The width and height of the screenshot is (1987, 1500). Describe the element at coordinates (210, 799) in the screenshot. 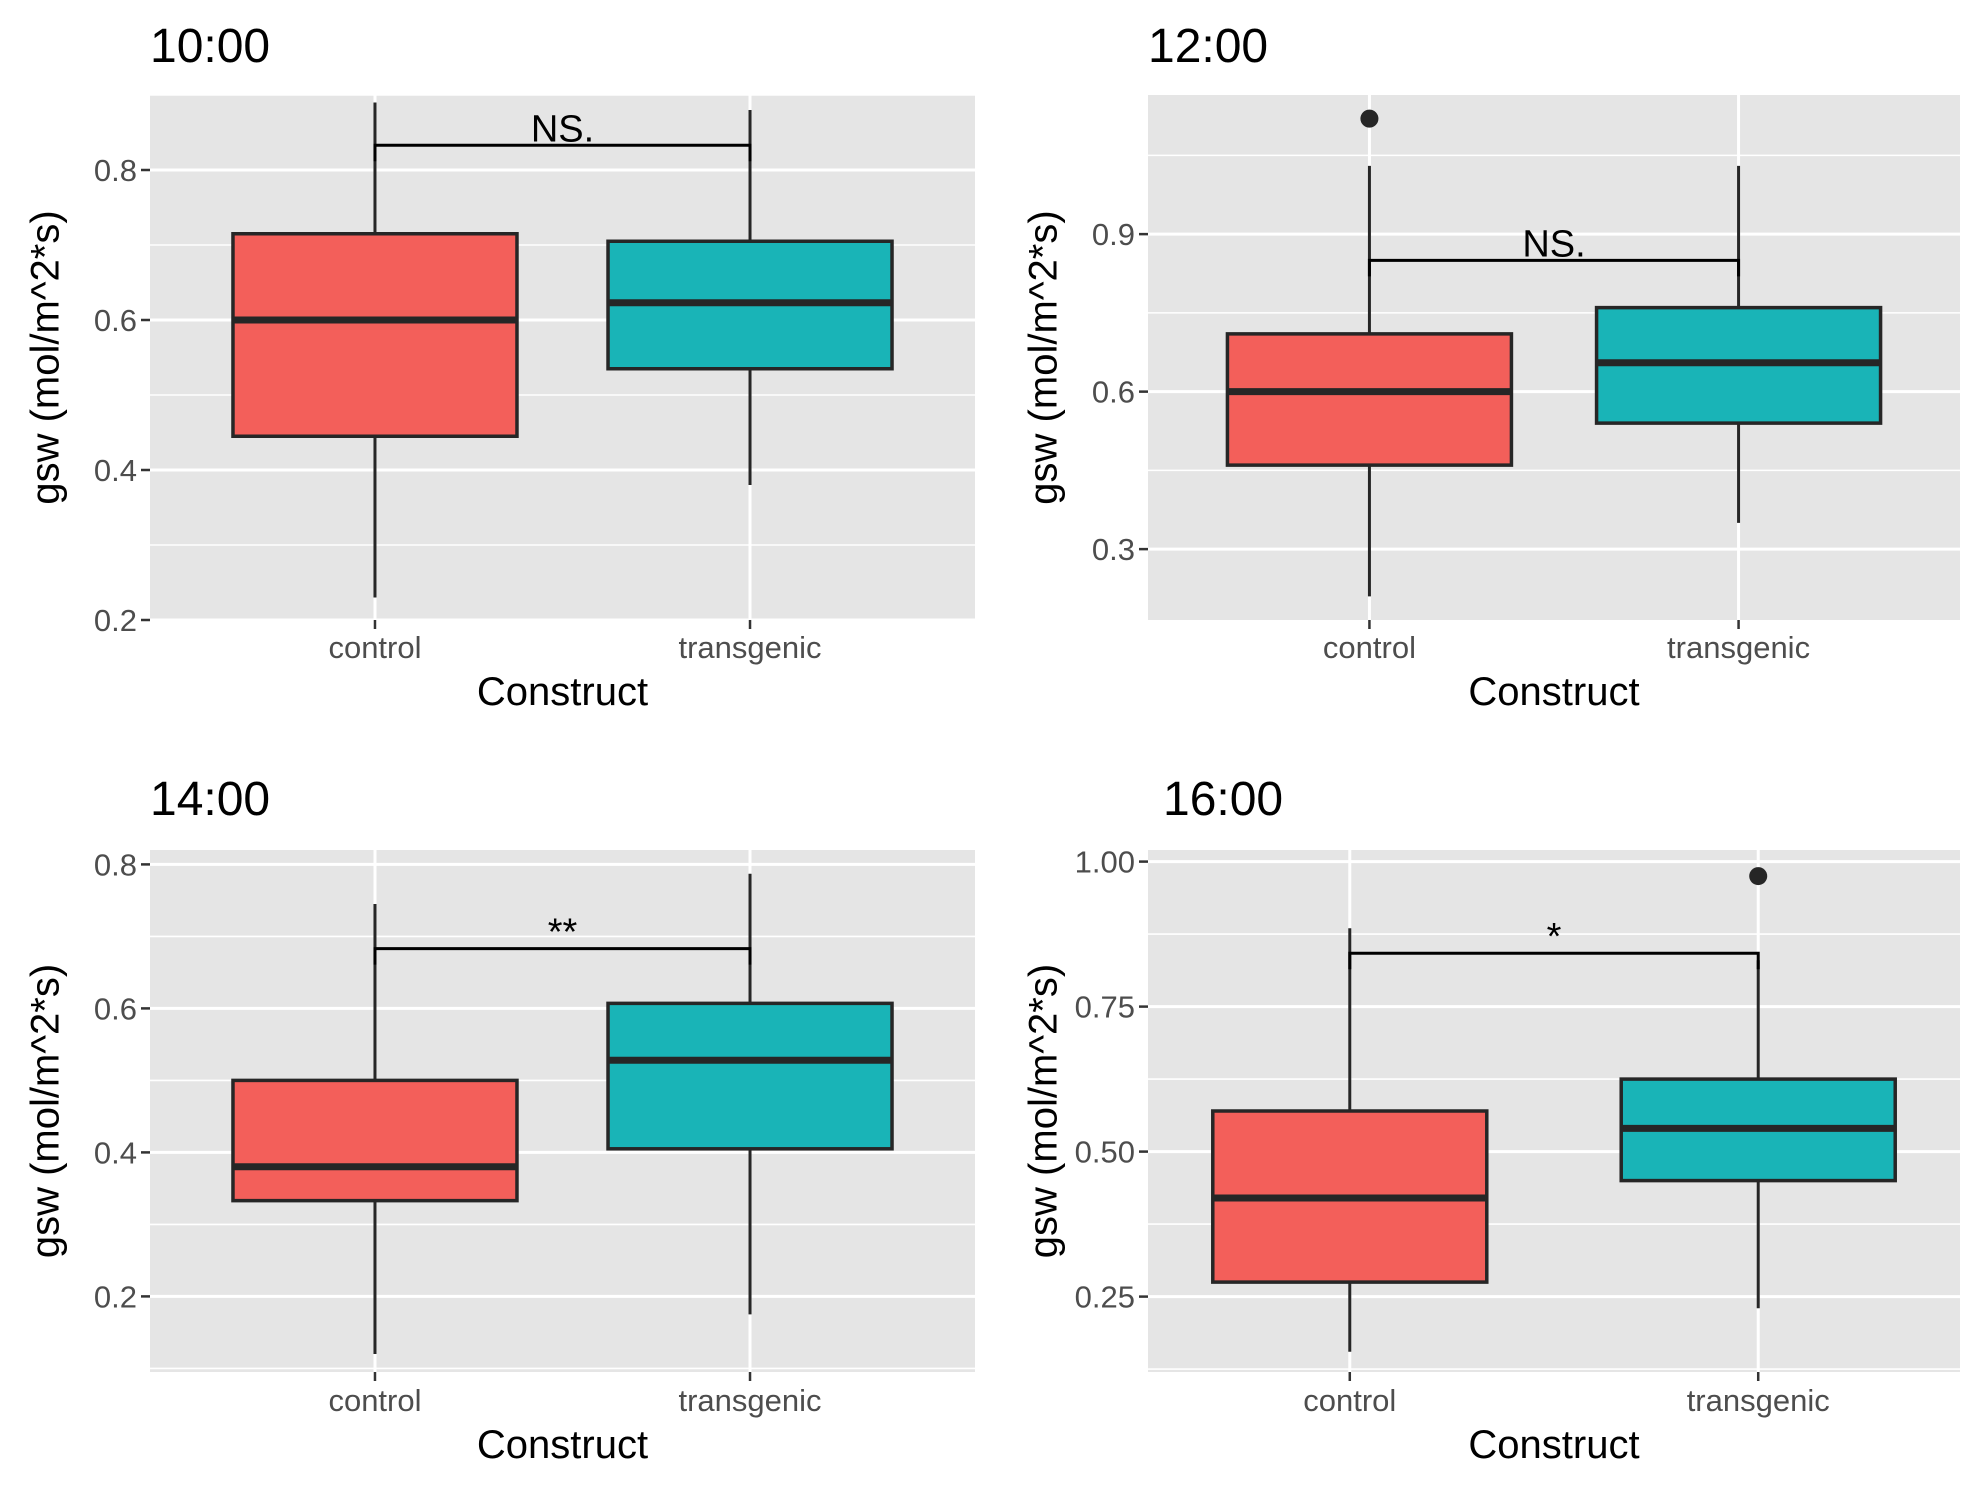

I see `panel-title: 14:00` at that location.